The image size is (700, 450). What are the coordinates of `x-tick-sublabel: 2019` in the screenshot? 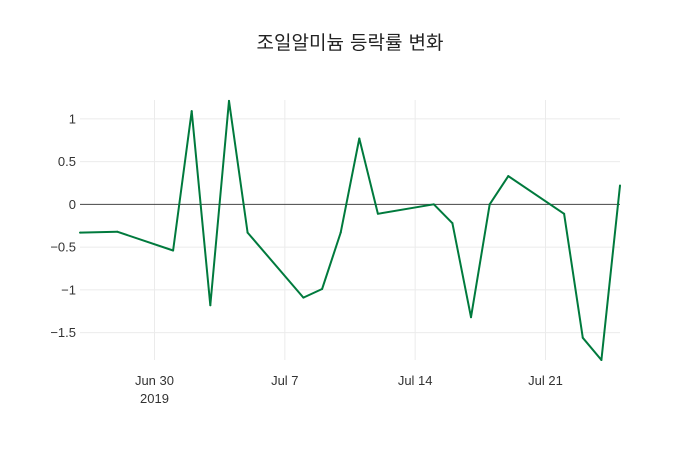 It's located at (154, 398).